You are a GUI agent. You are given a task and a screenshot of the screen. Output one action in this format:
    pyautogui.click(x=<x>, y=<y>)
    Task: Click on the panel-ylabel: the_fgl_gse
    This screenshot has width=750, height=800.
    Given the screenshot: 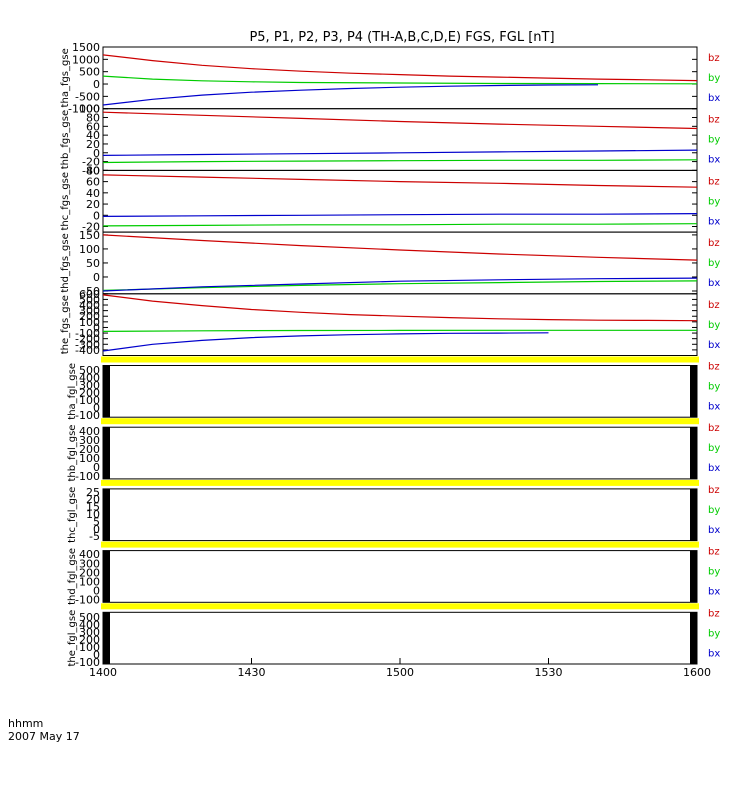 What is the action you would take?
    pyautogui.click(x=72, y=638)
    